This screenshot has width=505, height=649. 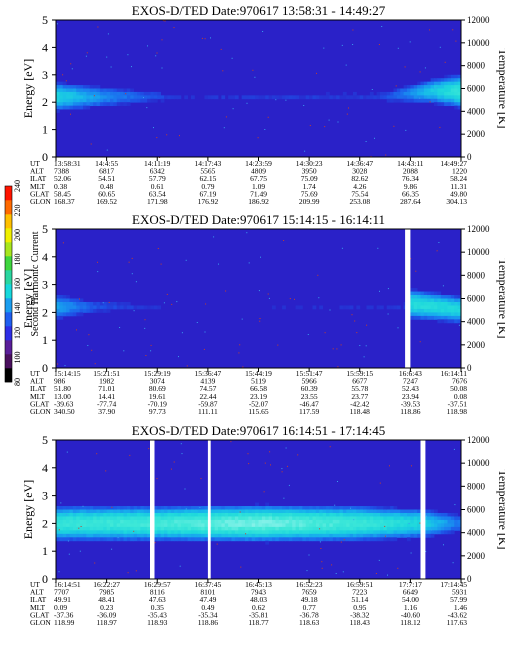 I want to click on table-cell: 15:59:15, so click(x=359, y=373).